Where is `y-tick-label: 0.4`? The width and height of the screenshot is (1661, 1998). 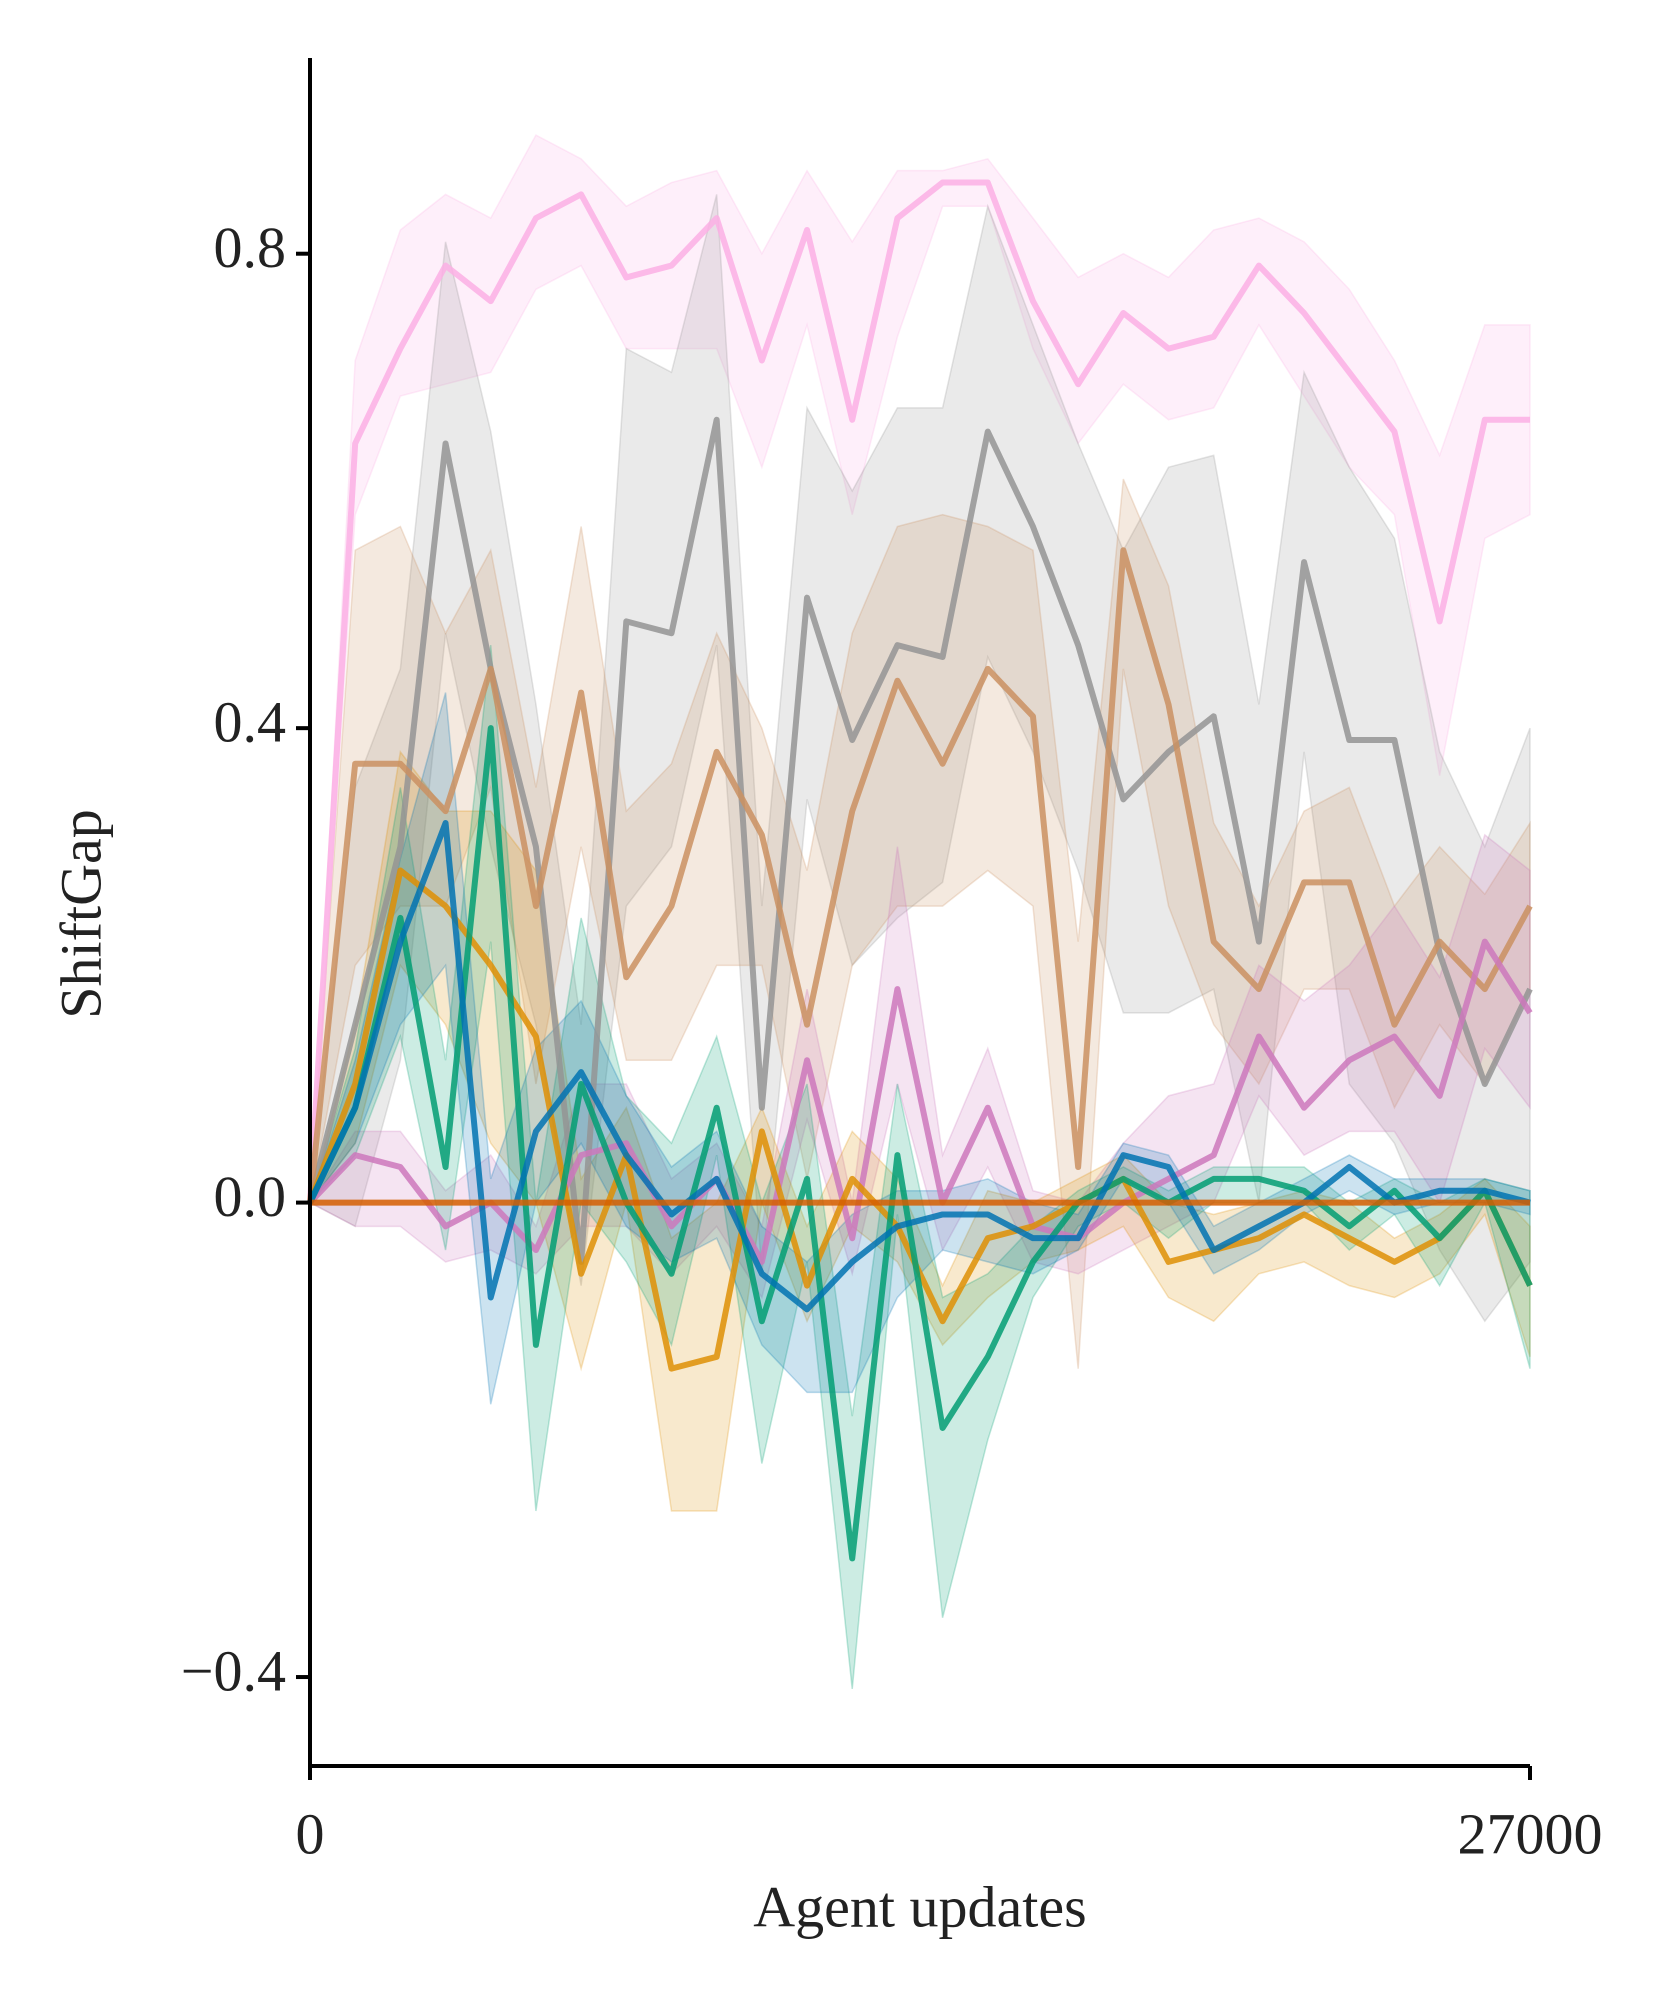
y-tick-label: 0.4 is located at coordinates (250, 721).